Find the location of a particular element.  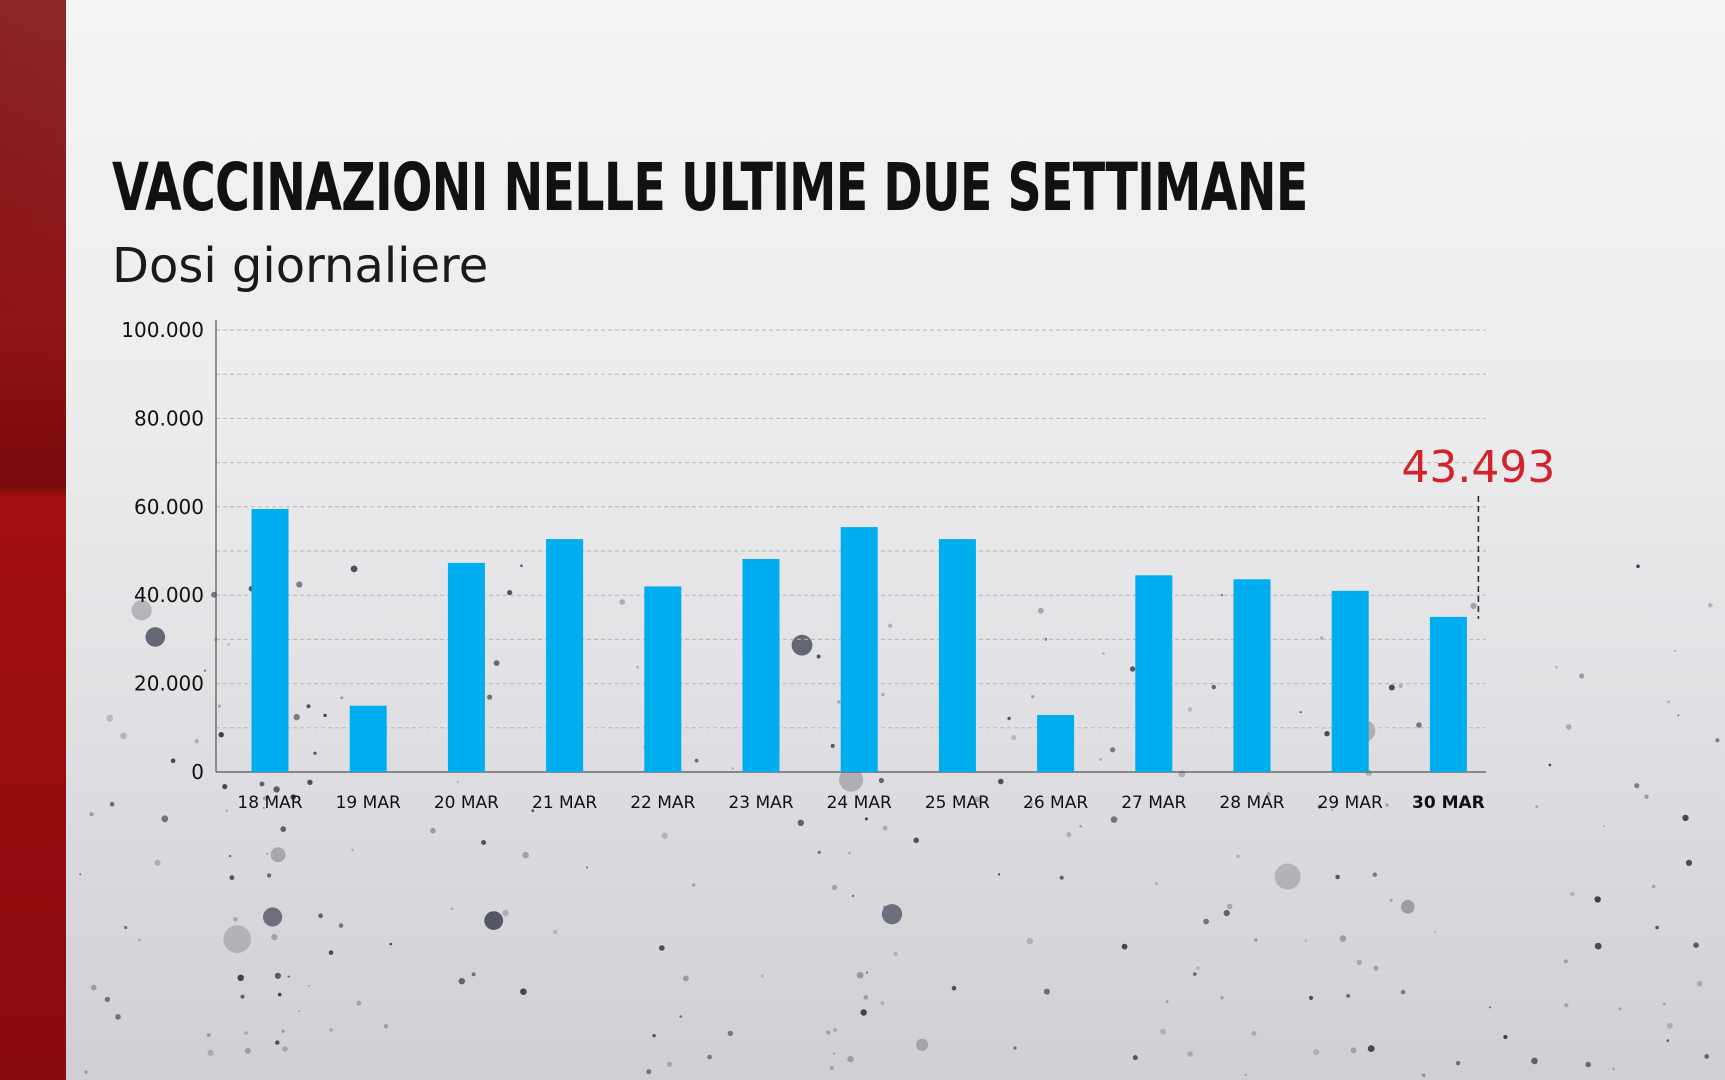

x-tick-label: 24 MAR is located at coordinates (859, 803).